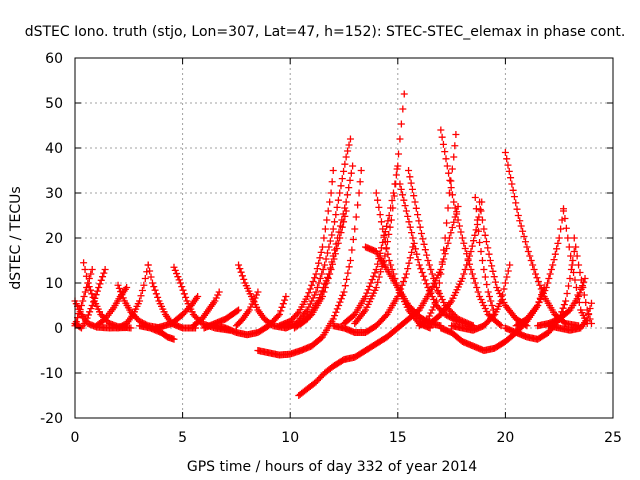 This screenshot has width=640, height=480. I want to click on y-tick-label: 10, so click(54, 284).